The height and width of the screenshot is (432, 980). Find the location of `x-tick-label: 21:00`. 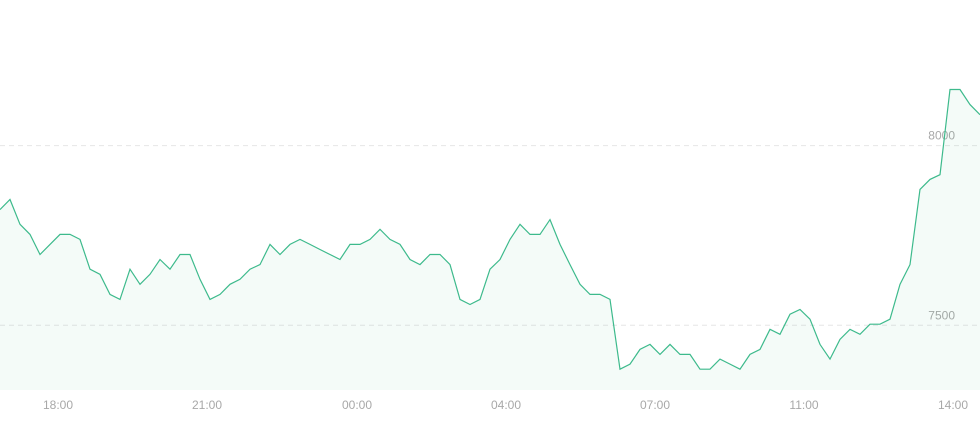

x-tick-label: 21:00 is located at coordinates (207, 405).